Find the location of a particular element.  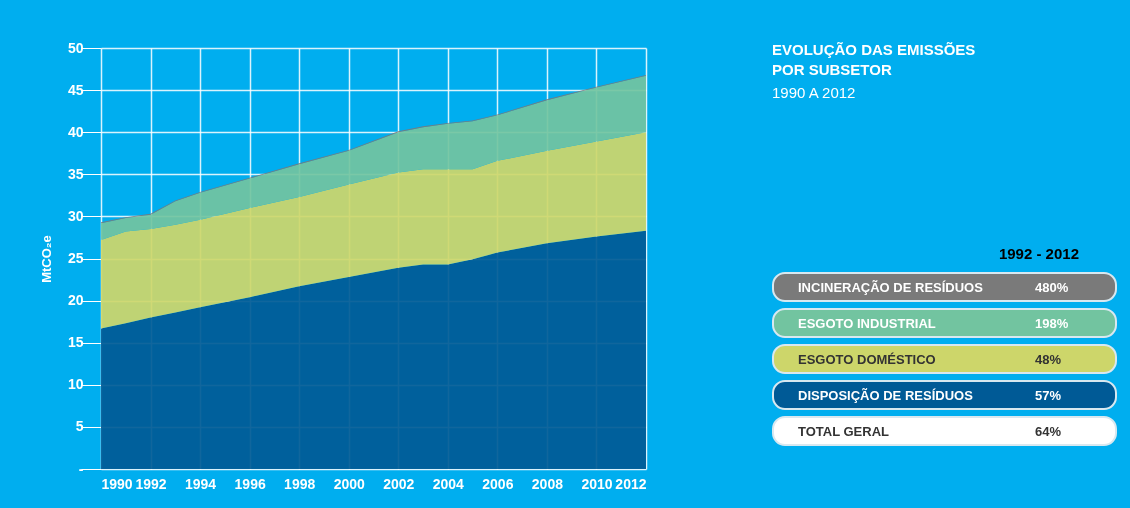

legend-title: 1992 - 2012 is located at coordinates (1038, 253).